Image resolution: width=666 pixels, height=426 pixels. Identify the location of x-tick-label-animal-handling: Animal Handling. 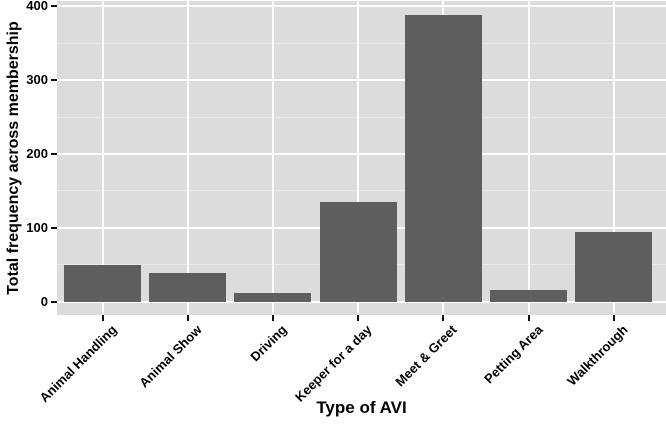
(77, 364).